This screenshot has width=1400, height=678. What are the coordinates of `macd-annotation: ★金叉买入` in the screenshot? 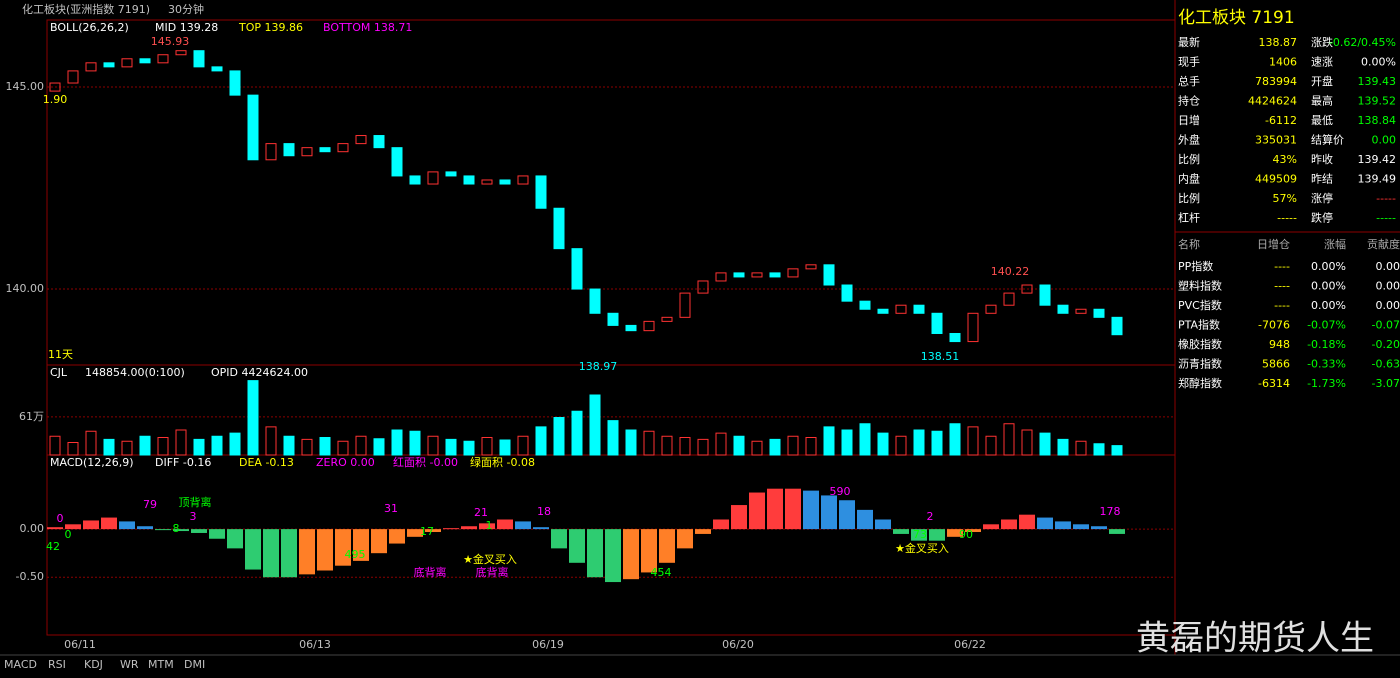 It's located at (922, 548).